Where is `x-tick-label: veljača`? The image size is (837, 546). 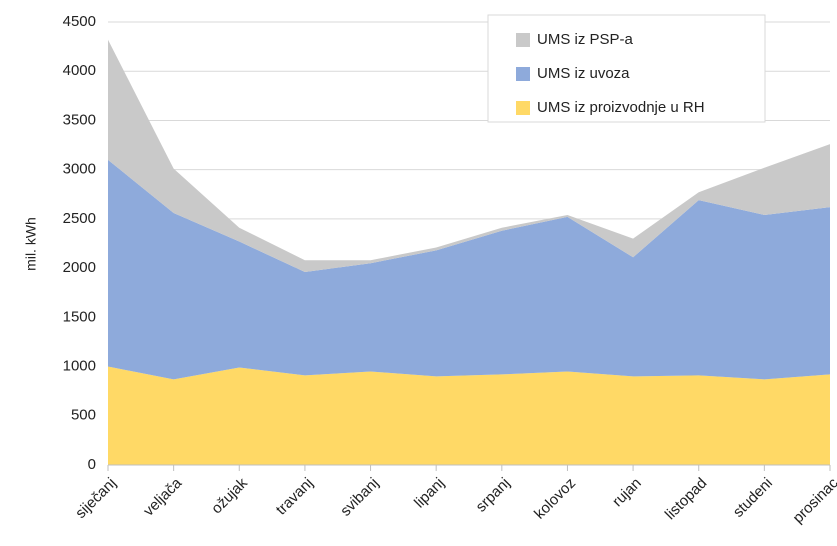 x-tick-label: veljača is located at coordinates (163, 497).